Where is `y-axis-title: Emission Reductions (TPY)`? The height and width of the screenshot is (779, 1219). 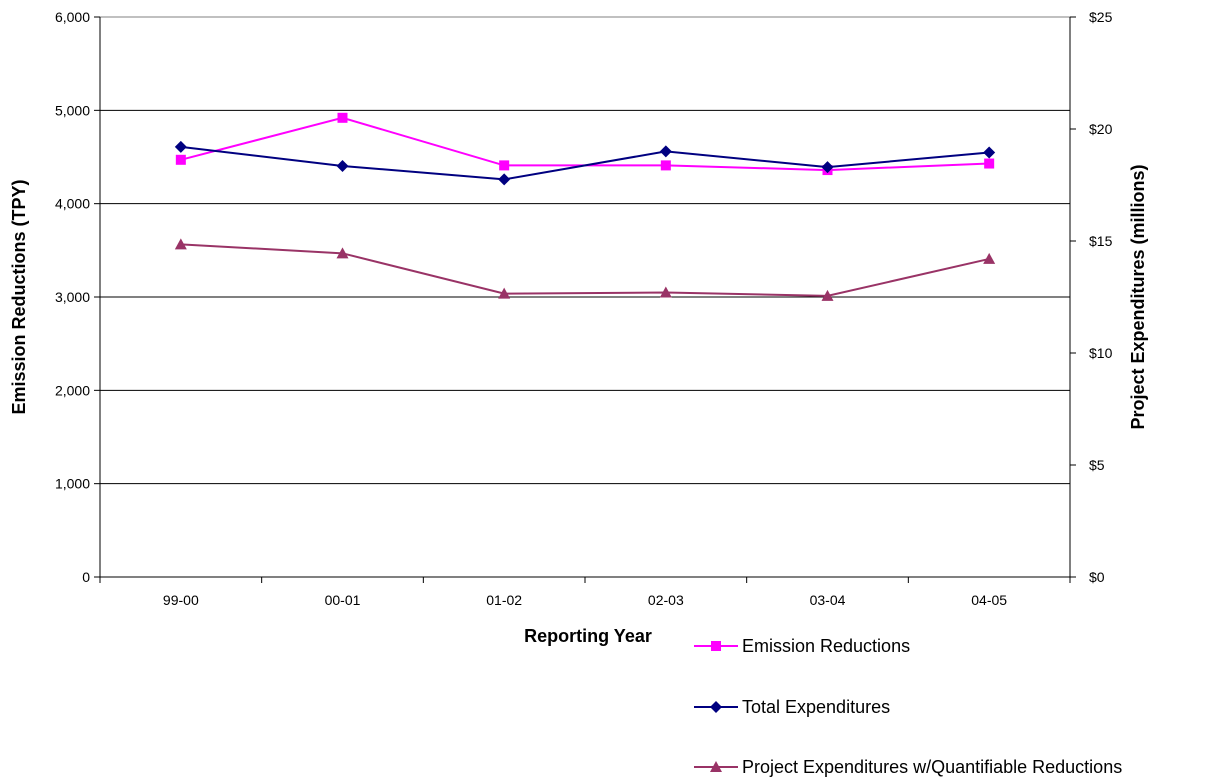
y-axis-title: Emission Reductions (TPY) is located at coordinates (19, 296).